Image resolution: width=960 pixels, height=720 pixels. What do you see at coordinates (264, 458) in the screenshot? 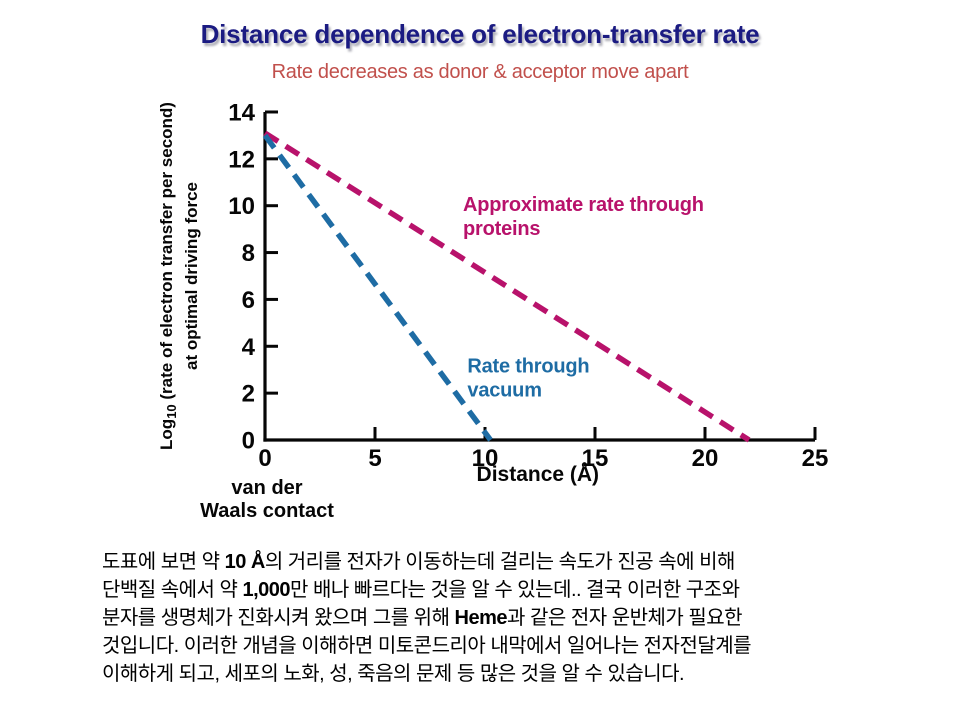
I see `x-tick-label: 0` at bounding box center [264, 458].